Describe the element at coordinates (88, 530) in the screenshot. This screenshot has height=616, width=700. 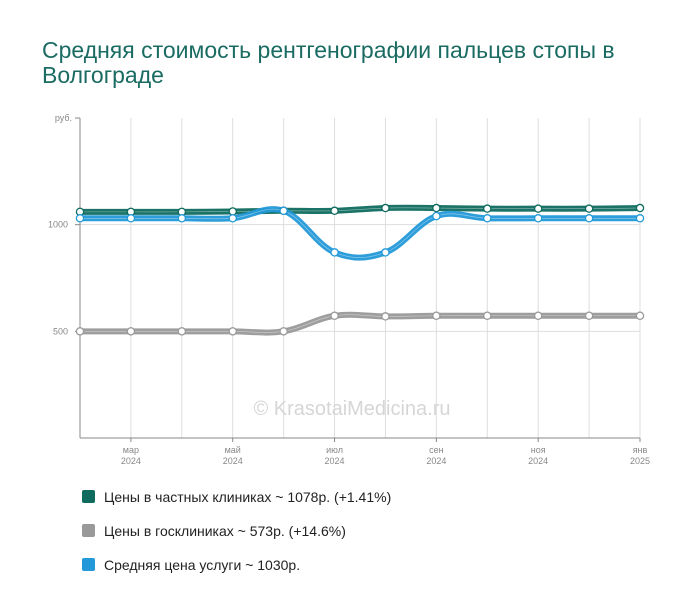
I see `legend-swatch-public` at that location.